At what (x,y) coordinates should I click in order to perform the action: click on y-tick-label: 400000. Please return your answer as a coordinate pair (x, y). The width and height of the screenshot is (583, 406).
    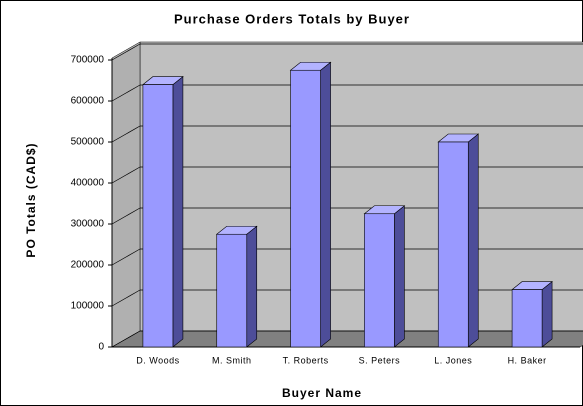
    Looking at the image, I should click on (88, 183).